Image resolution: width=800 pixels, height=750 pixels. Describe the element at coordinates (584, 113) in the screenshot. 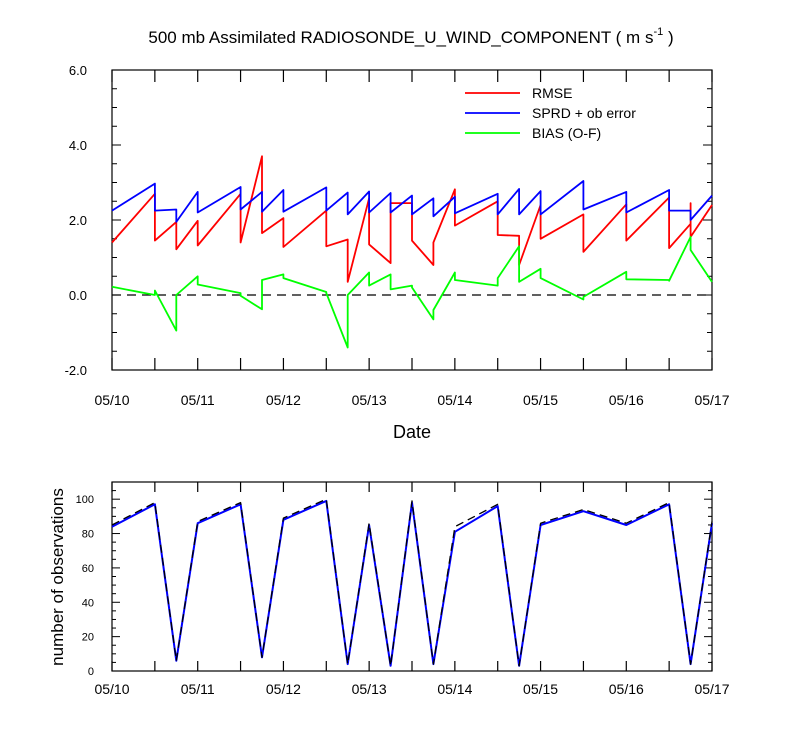

I see `legend-label: SPRD + ob error` at that location.